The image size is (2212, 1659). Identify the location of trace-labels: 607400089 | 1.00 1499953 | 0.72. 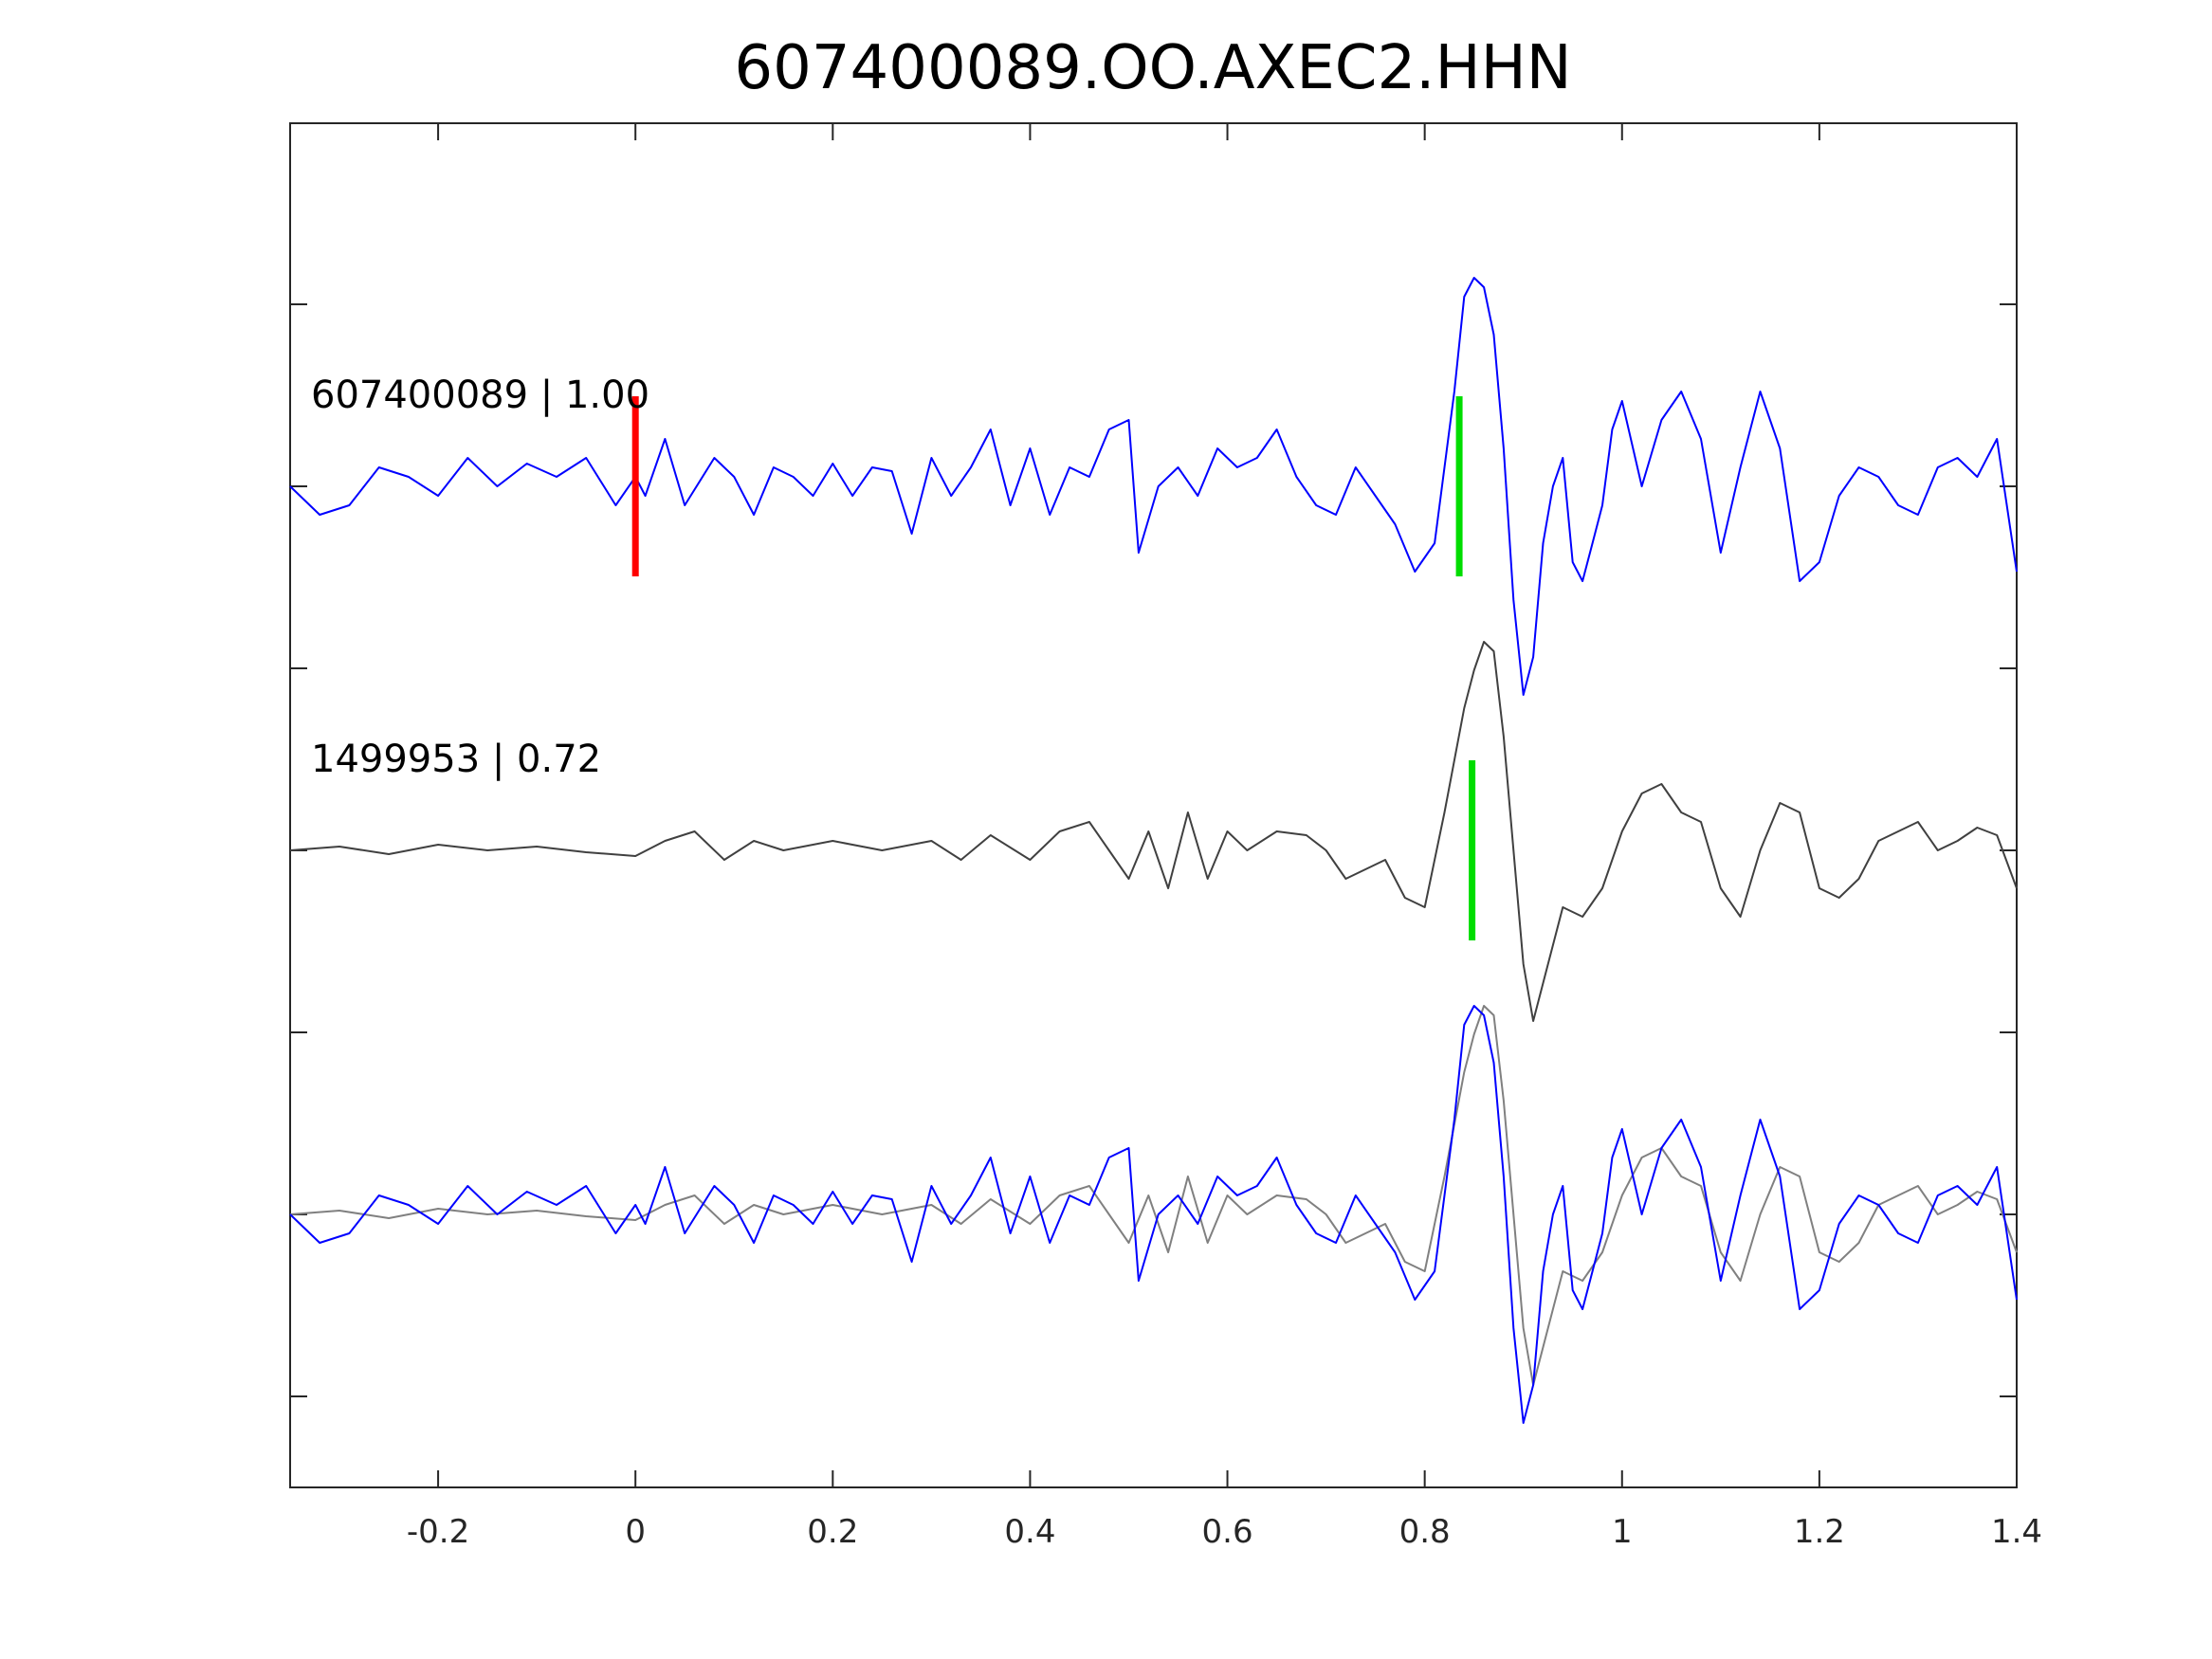
(480, 577).